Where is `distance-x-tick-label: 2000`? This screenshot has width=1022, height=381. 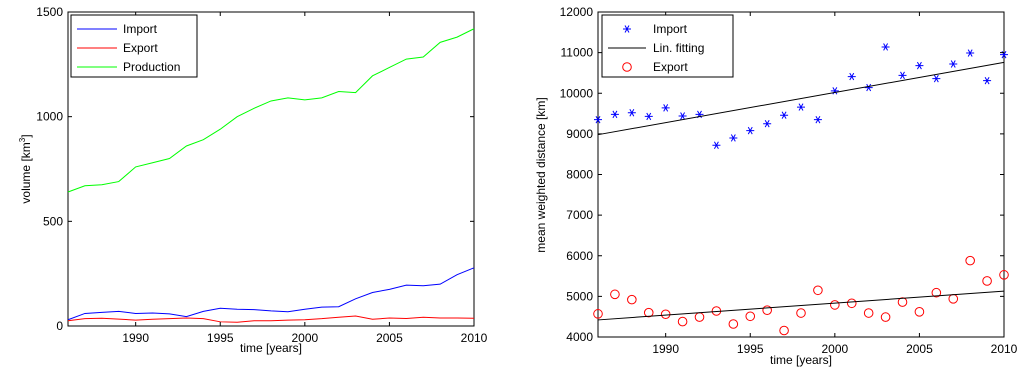
distance-x-tick-label: 2000 is located at coordinates (834, 349).